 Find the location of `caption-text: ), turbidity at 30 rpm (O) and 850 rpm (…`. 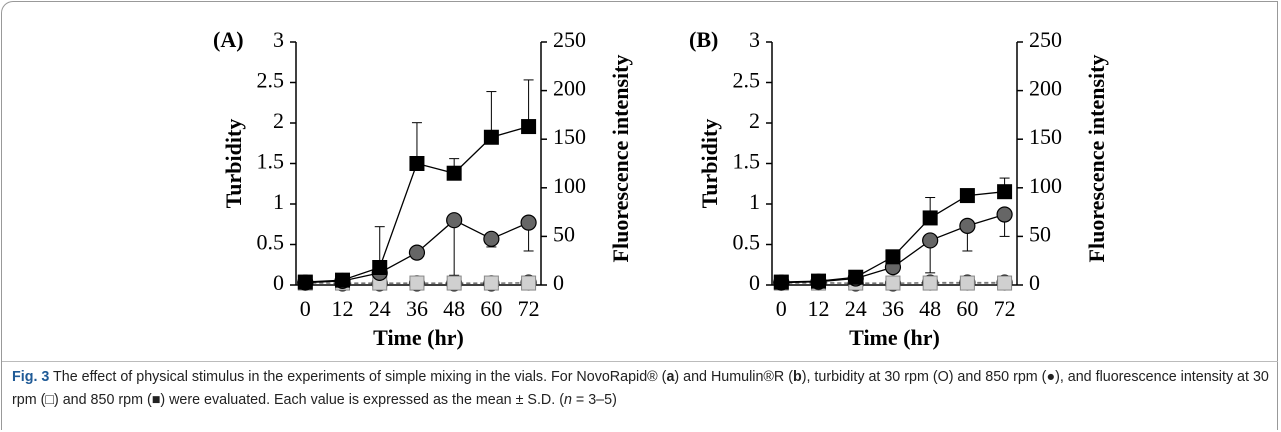

caption-text: ), turbidity at 30 rpm (O) and 850 rpm (… is located at coordinates (640, 388).